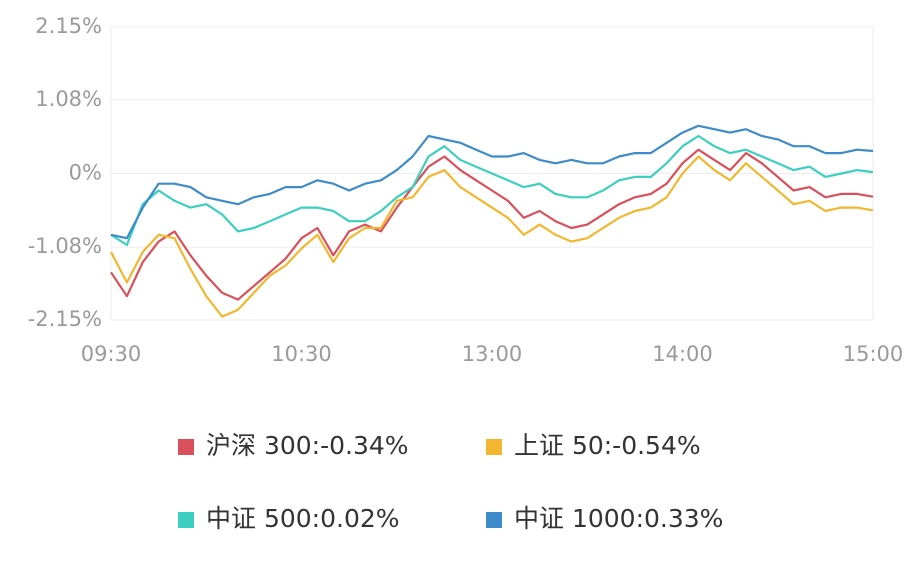 The height and width of the screenshot is (564, 924). Describe the element at coordinates (111, 354) in the screenshot. I see `x-tick-label: 09:30` at that location.